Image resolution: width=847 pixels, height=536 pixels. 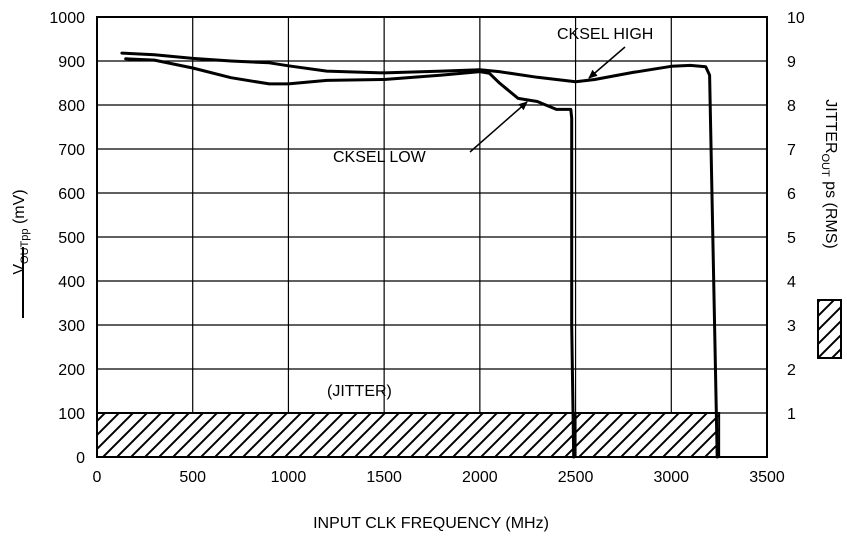 I want to click on y-right-tick-label: 6, so click(x=791, y=194).